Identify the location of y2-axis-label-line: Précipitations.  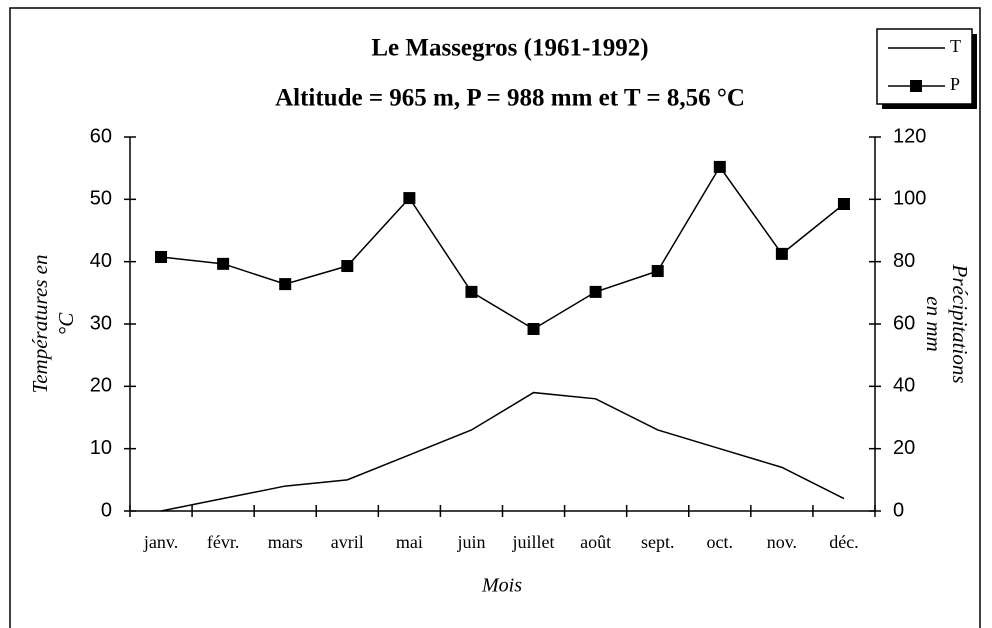
(960, 324).